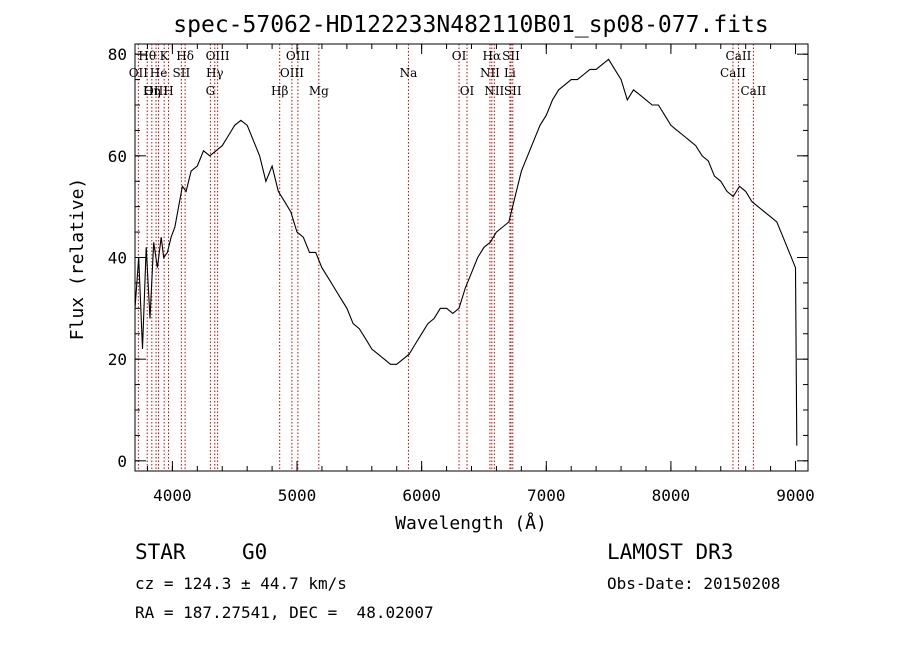  What do you see at coordinates (117, 359) in the screenshot?
I see `y-tick-label: 20` at bounding box center [117, 359].